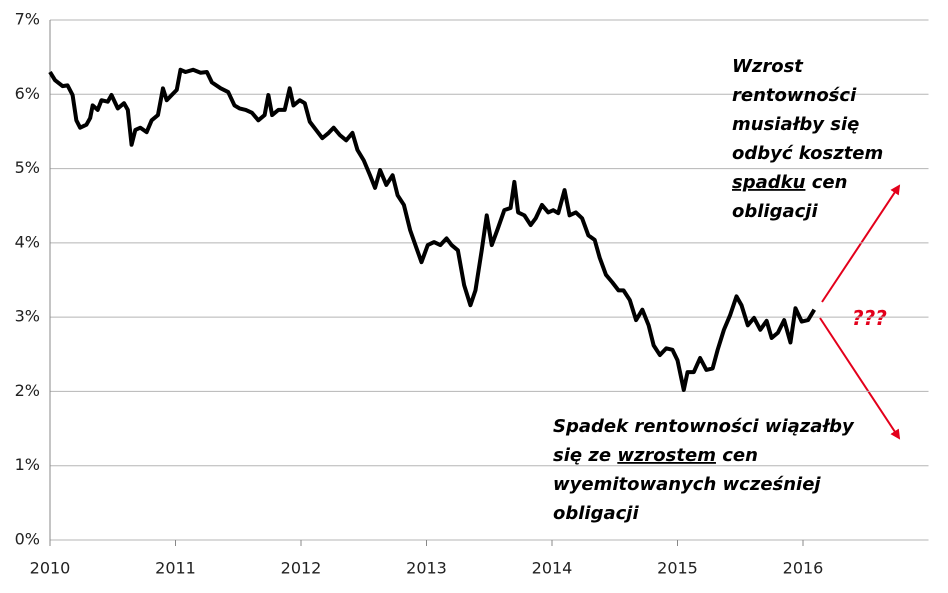 This screenshot has height=593, width=948. I want to click on annotation-text: się ze, so click(585, 455).